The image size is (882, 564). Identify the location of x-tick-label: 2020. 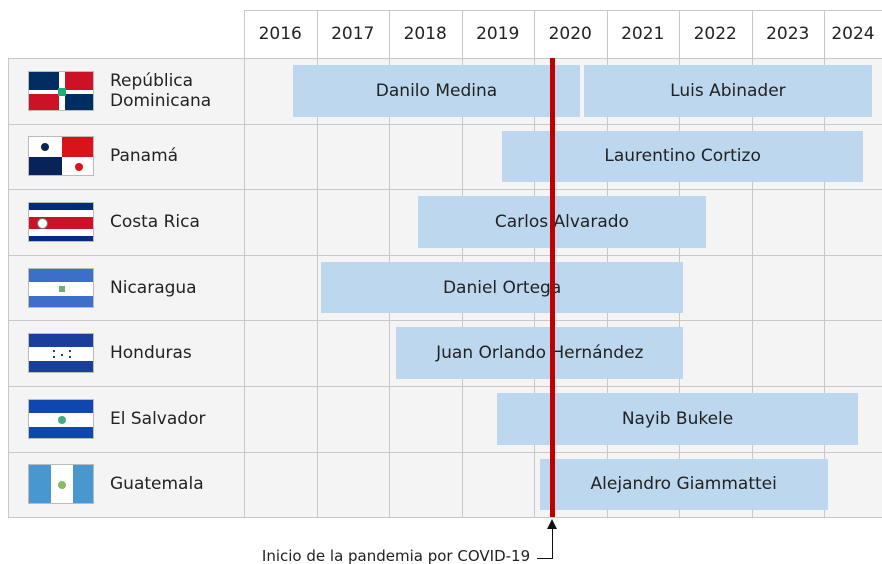
(570, 34).